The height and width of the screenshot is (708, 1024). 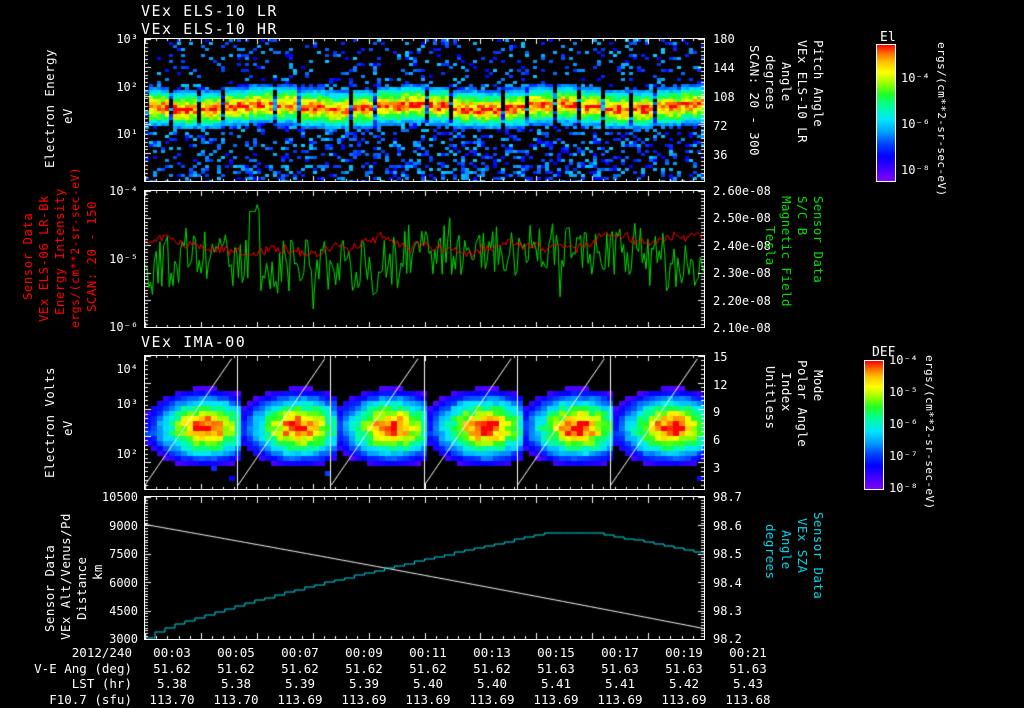 I want to click on lst-cell-1: 5.38, so click(x=236, y=683).